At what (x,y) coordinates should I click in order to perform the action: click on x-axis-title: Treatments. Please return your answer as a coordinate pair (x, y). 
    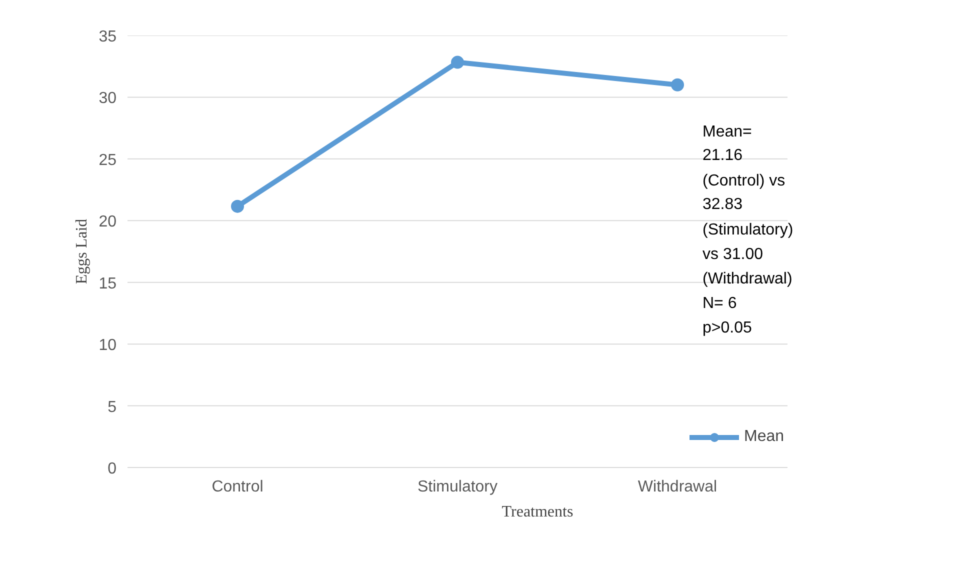
    Looking at the image, I should click on (538, 512).